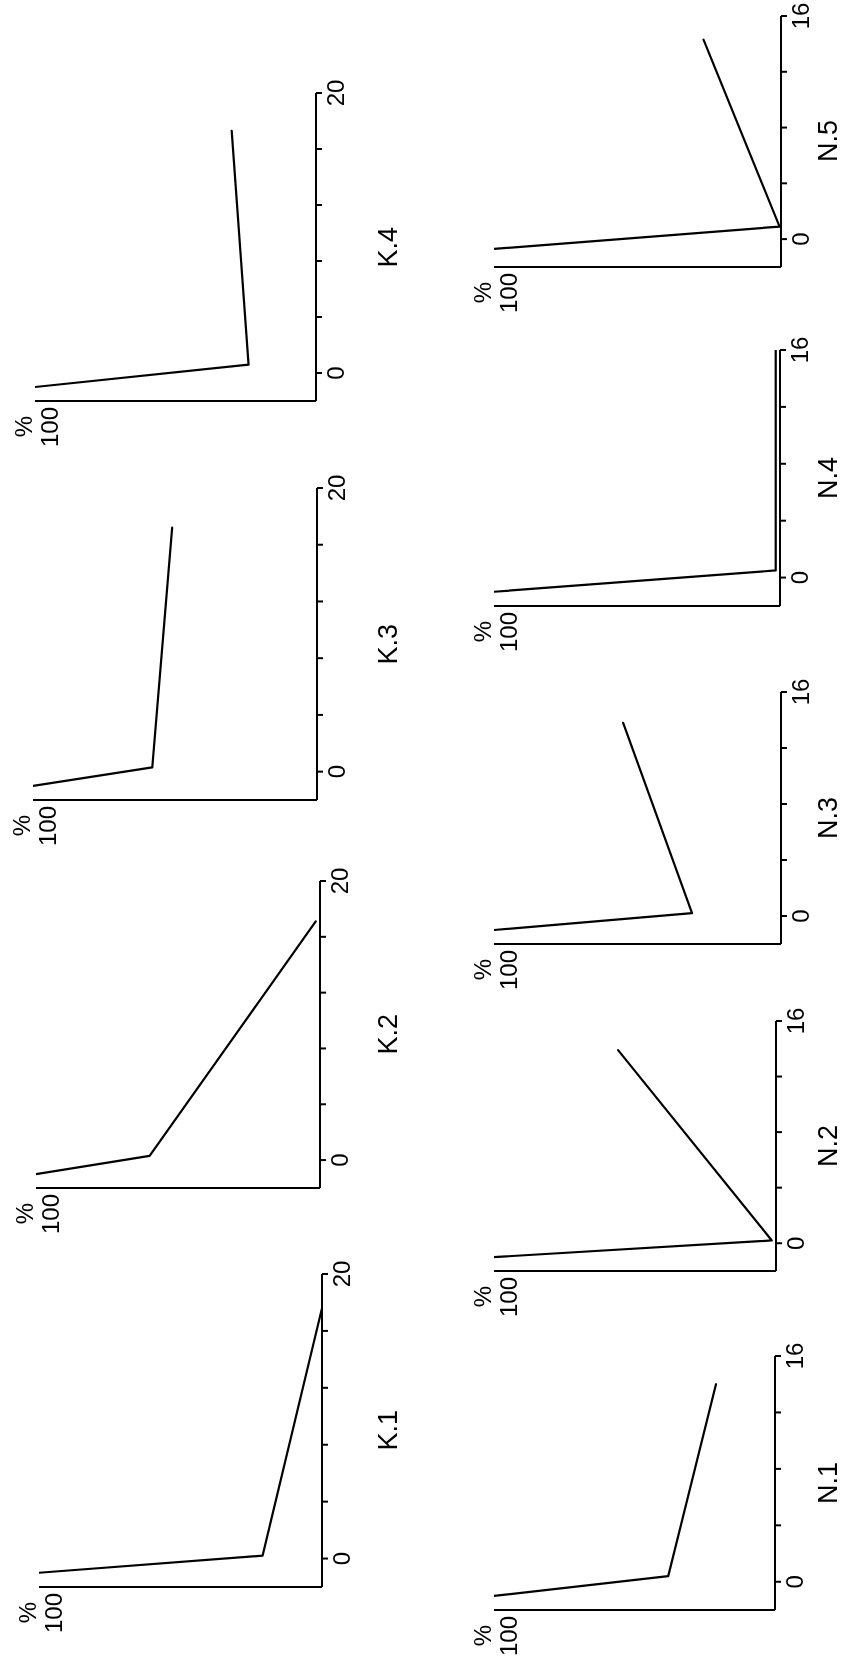 This screenshot has height=1664, width=844. Describe the element at coordinates (387, 247) in the screenshot. I see `y-axis-title: K.4` at that location.